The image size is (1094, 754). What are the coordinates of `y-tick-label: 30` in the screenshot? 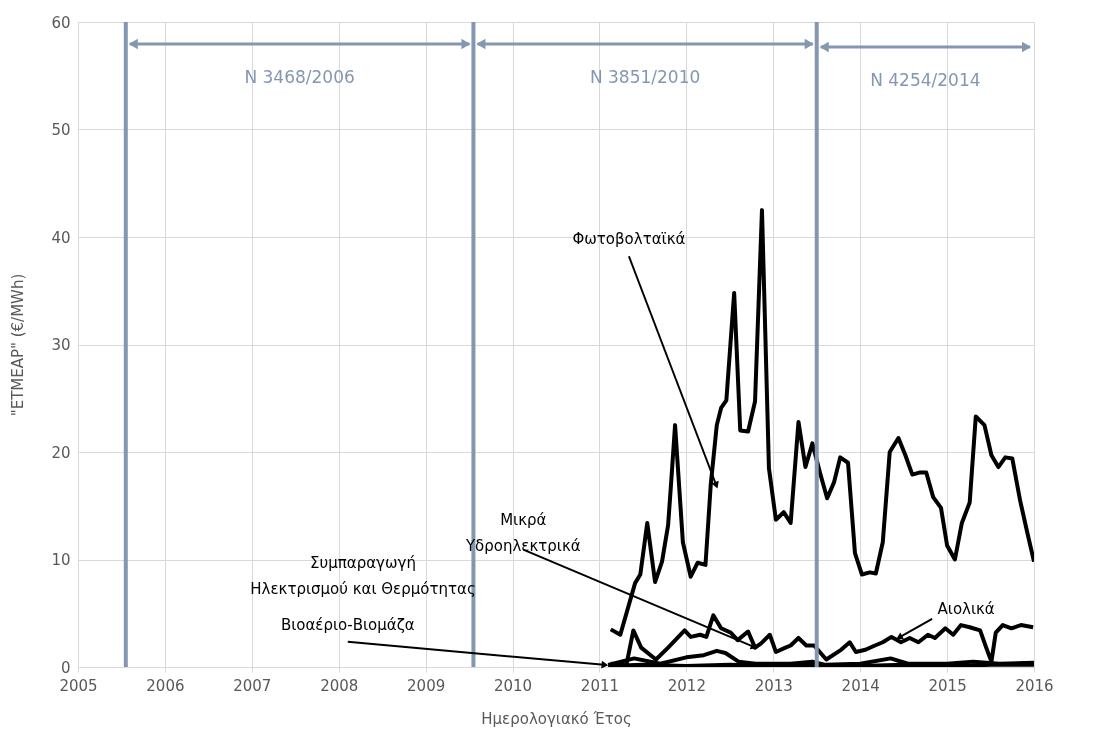 It's located at (61, 345).